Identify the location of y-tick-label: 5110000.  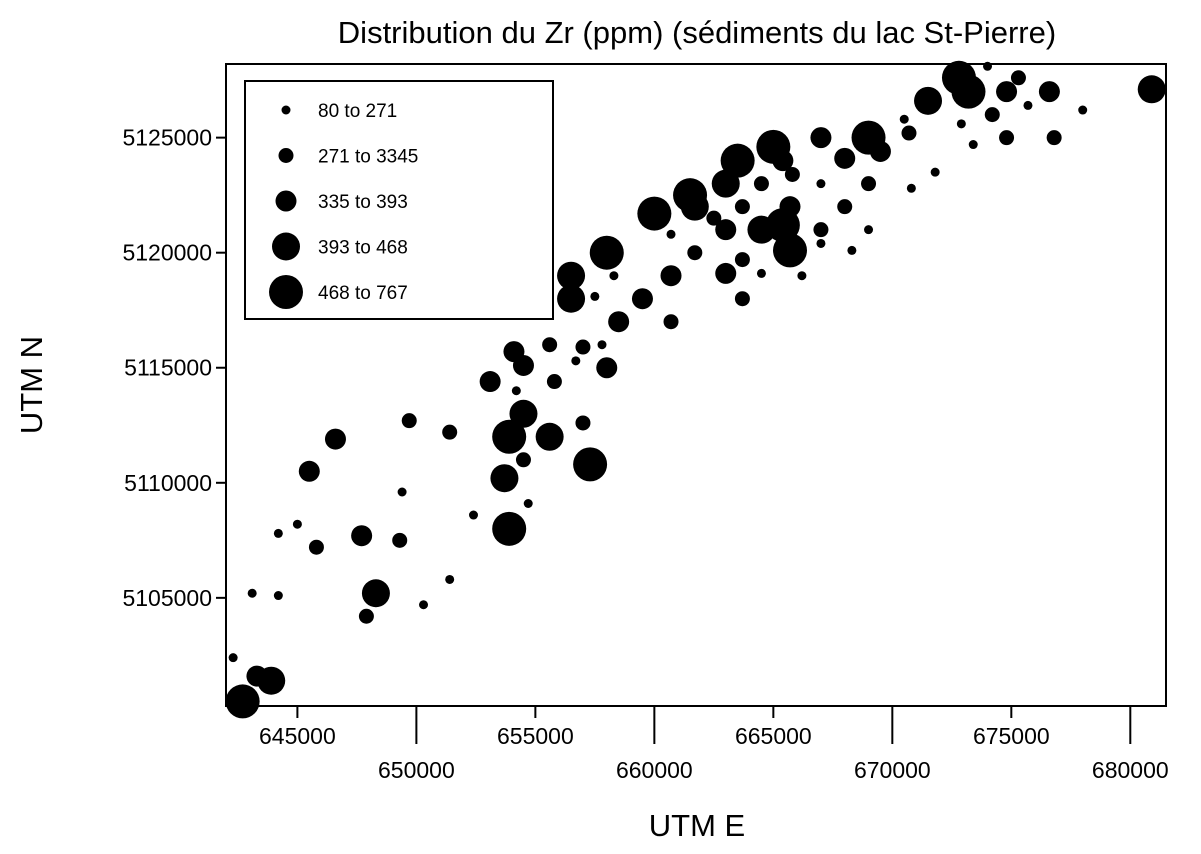
(168, 483).